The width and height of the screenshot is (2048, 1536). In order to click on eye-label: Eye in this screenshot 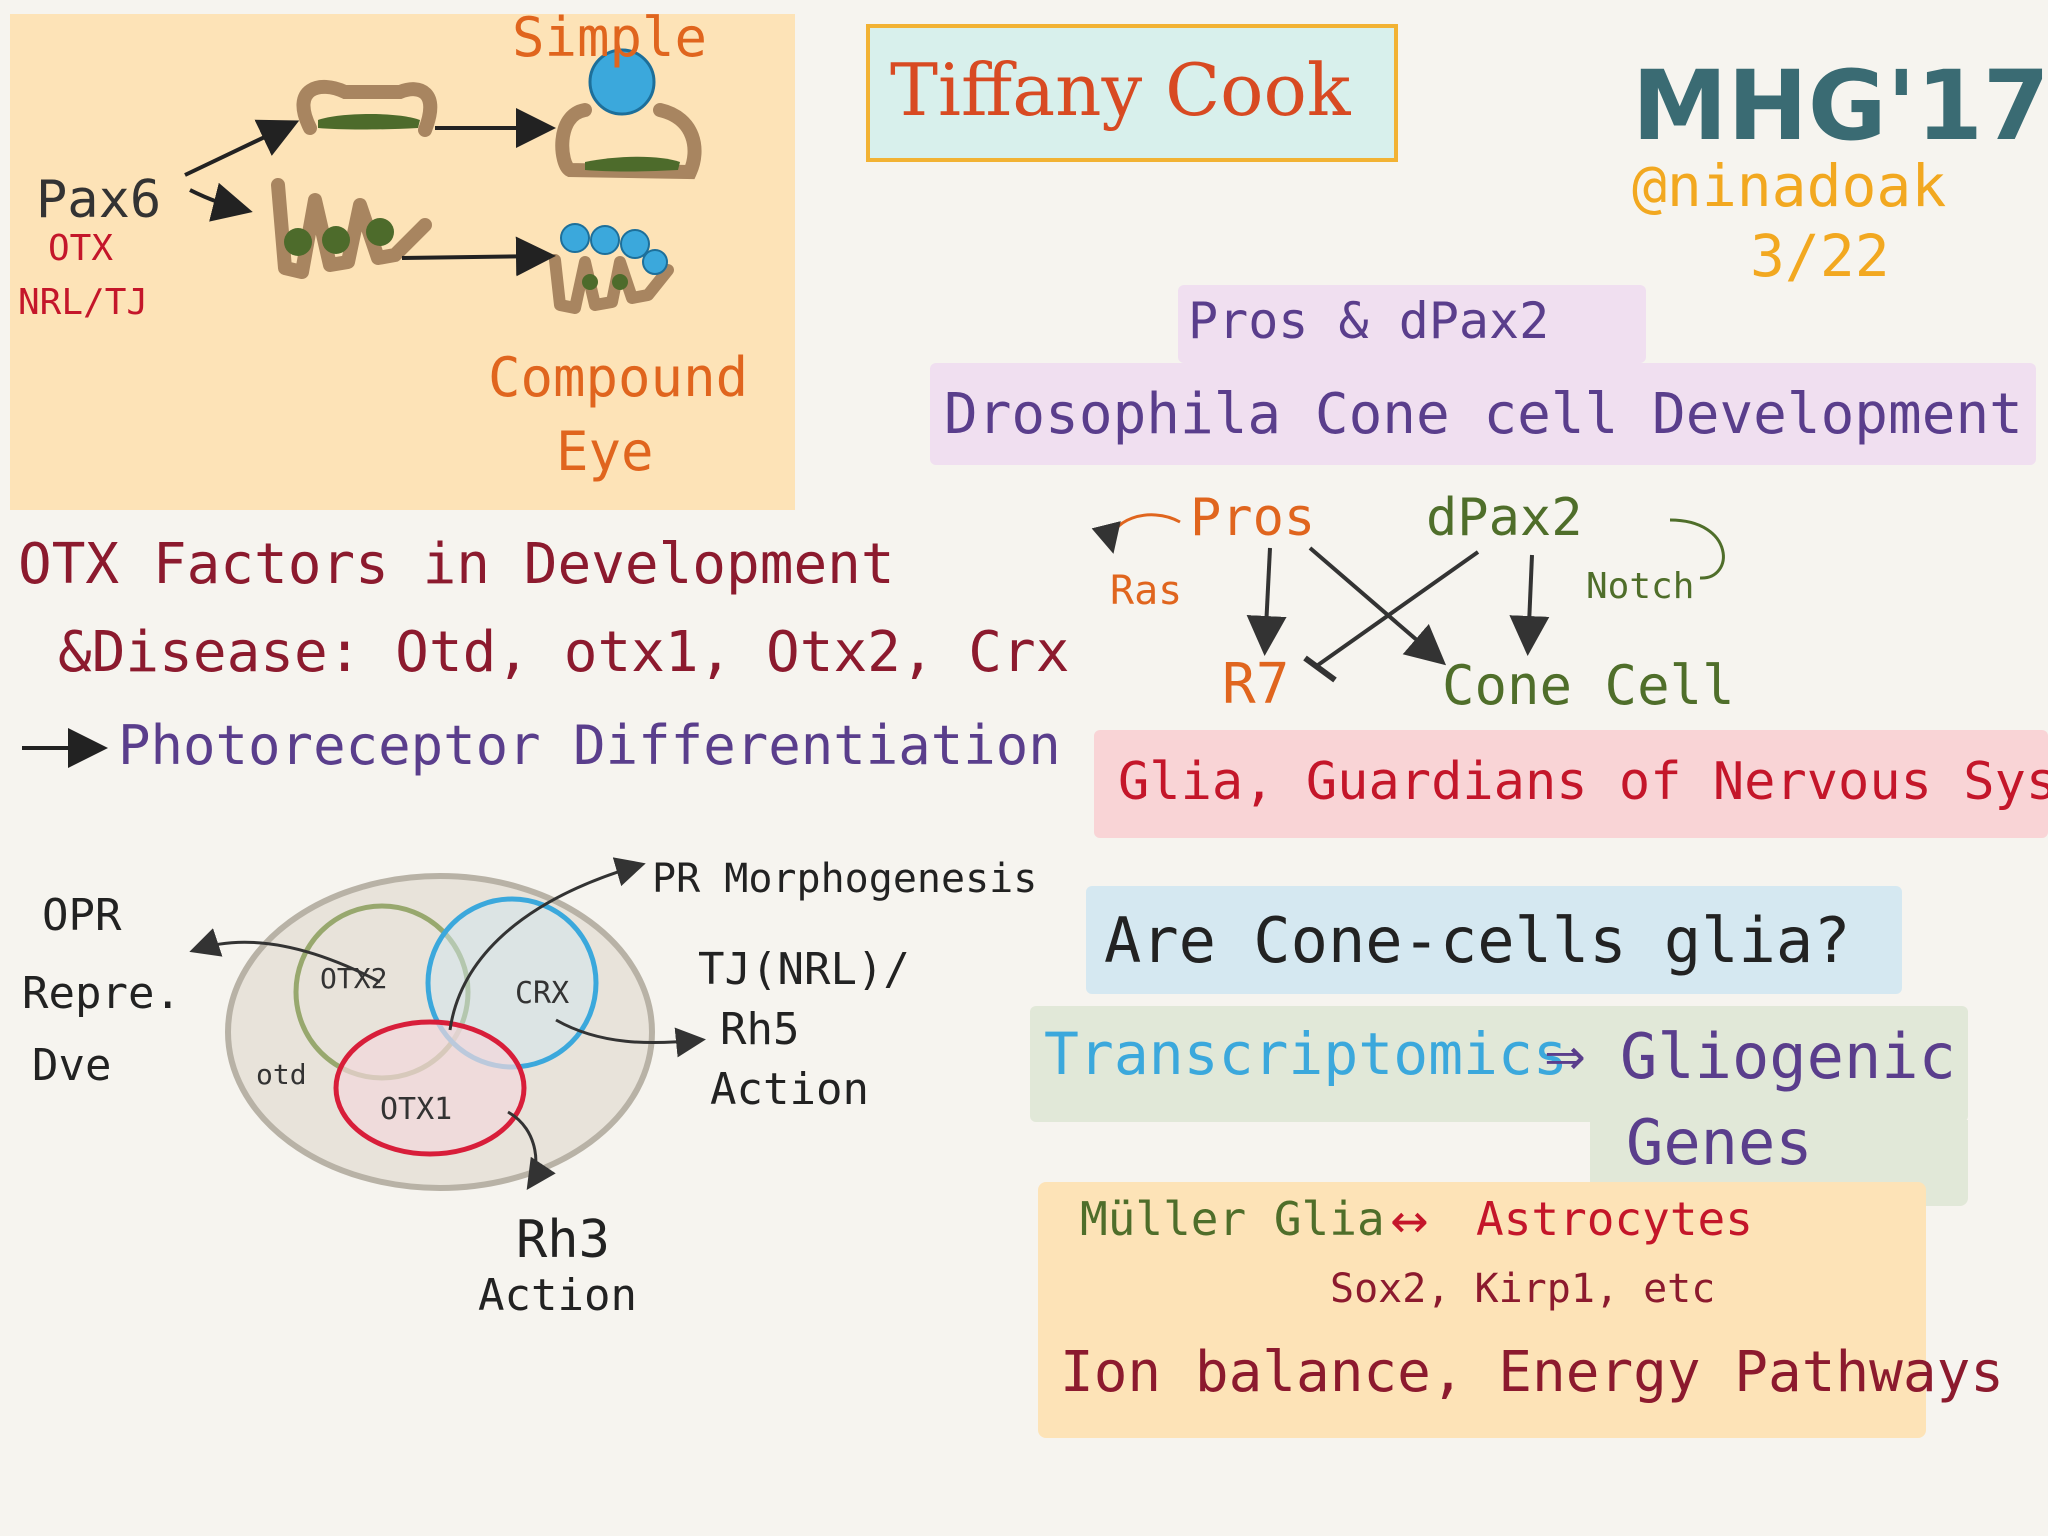, I will do `click(605, 451)`.